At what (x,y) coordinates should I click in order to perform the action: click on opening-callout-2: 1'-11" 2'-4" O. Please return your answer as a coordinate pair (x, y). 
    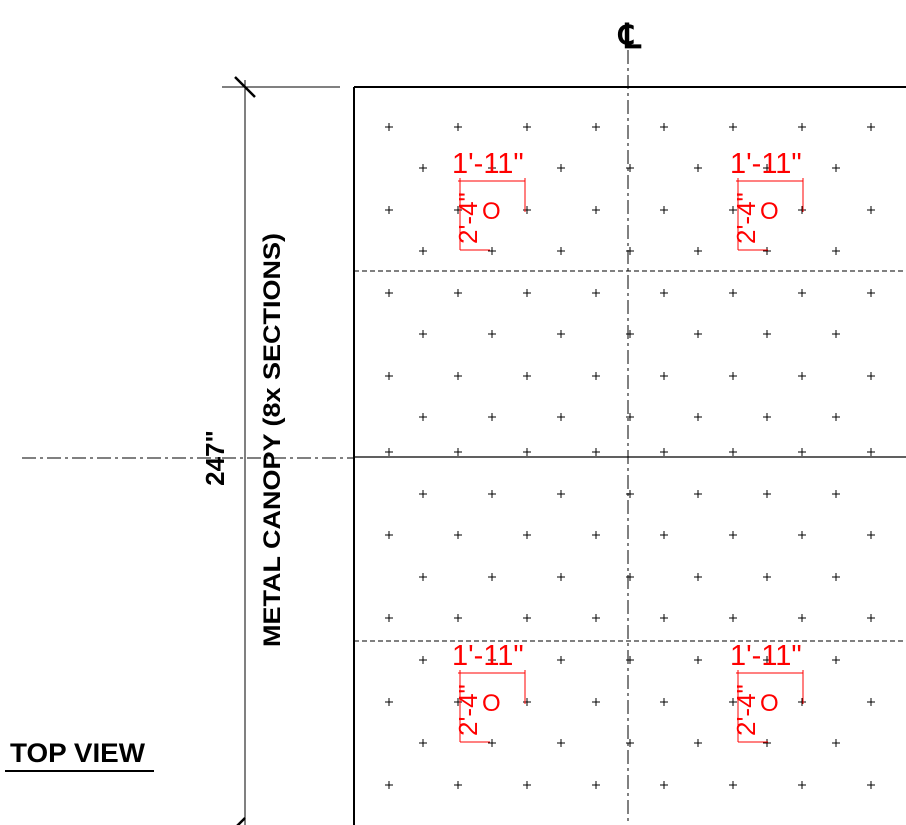
    Looking at the image, I should click on (767, 199).